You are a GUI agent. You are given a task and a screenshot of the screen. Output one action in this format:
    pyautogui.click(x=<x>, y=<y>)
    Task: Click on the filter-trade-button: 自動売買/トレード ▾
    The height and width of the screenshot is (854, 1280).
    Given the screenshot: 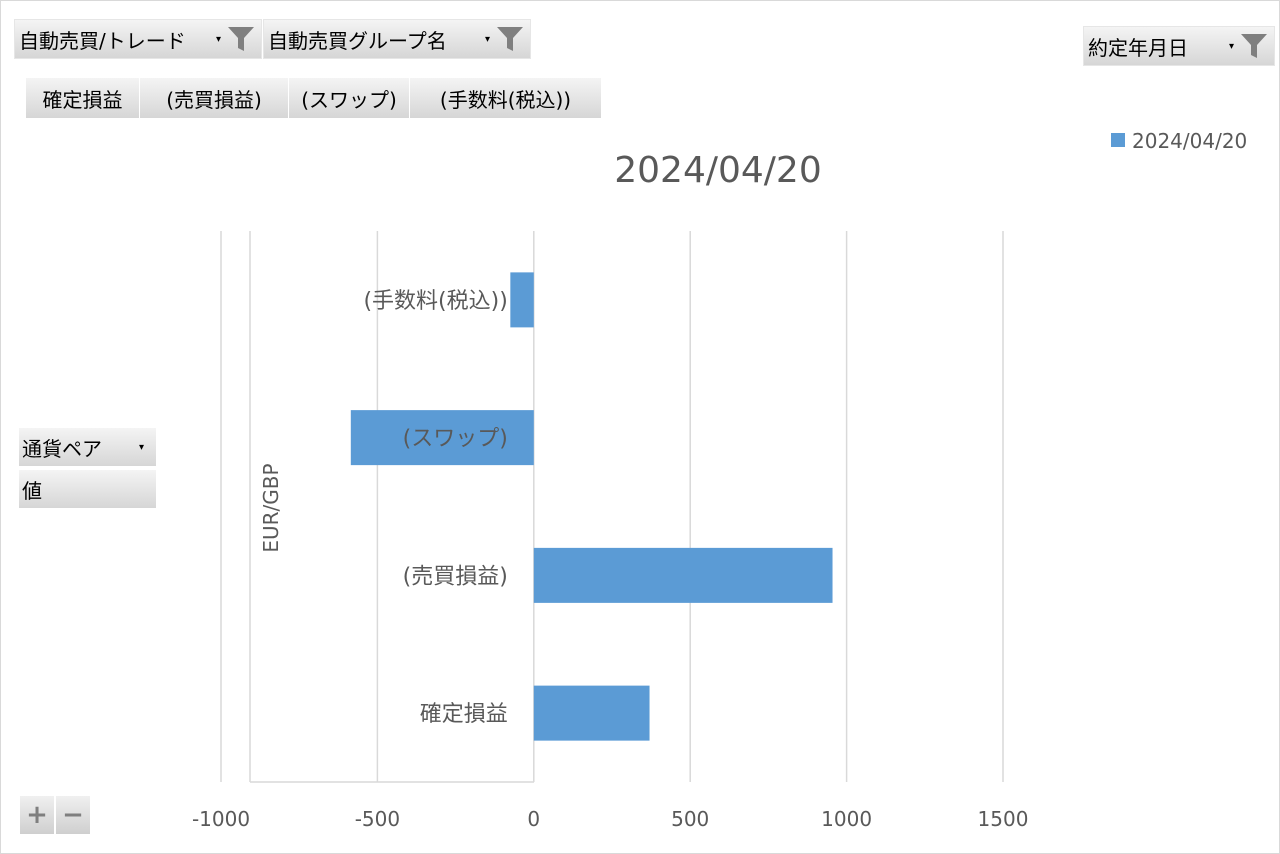 What is the action you would take?
    pyautogui.click(x=138, y=39)
    